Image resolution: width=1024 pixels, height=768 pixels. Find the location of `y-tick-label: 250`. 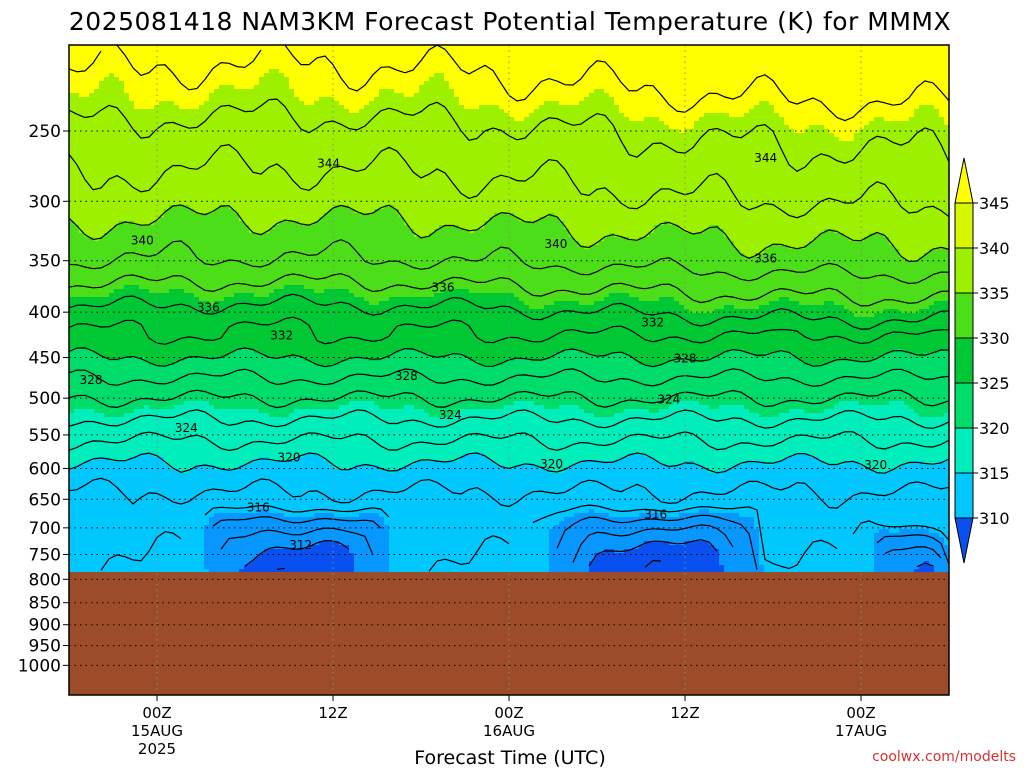

y-tick-label: 250 is located at coordinates (45, 132).